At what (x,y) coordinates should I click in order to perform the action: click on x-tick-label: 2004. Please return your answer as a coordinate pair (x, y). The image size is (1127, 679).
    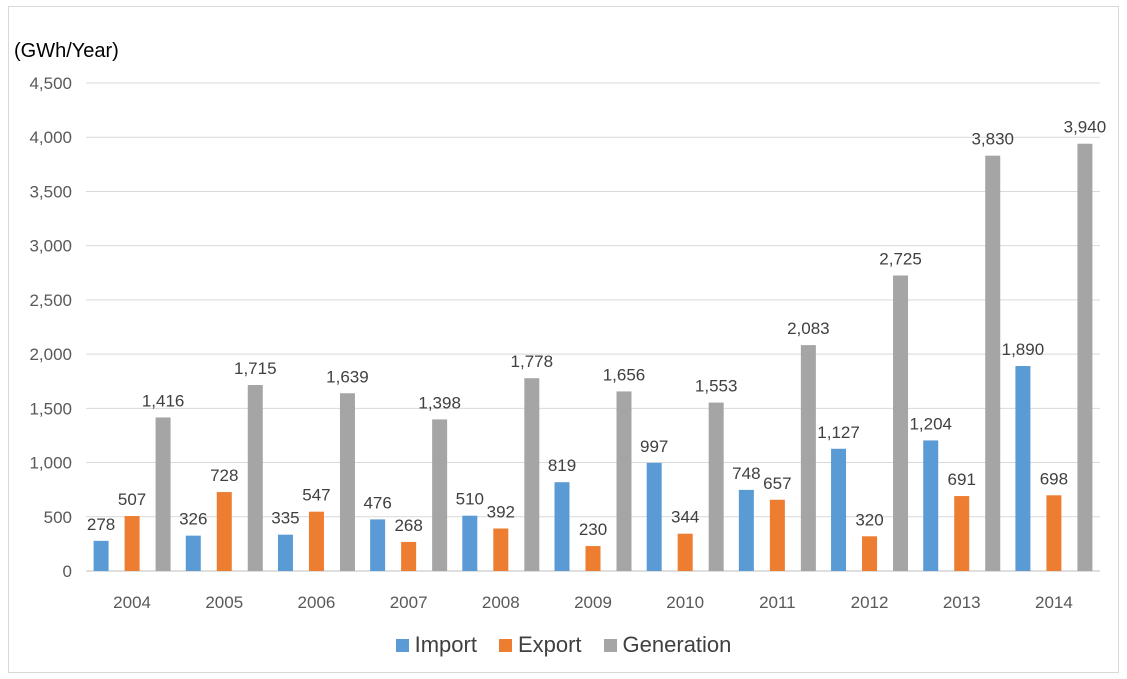
    Looking at the image, I should click on (132, 602).